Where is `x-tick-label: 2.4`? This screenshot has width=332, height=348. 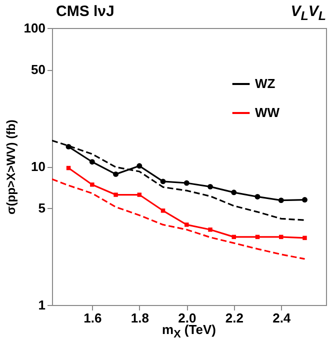
x-tick-label: 2.4 is located at coordinates (282, 318).